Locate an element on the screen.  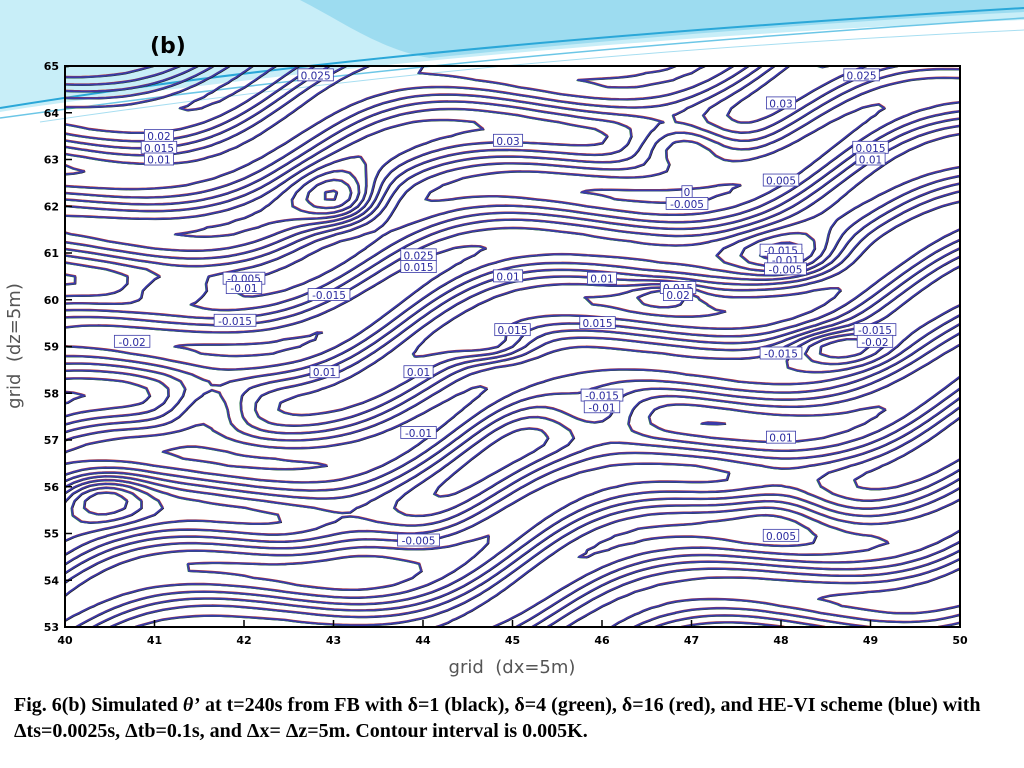
y-axis-ticks: 53 54 55 56 57 58 59 60 61 62 63 64 65 is located at coordinates (58, 347).